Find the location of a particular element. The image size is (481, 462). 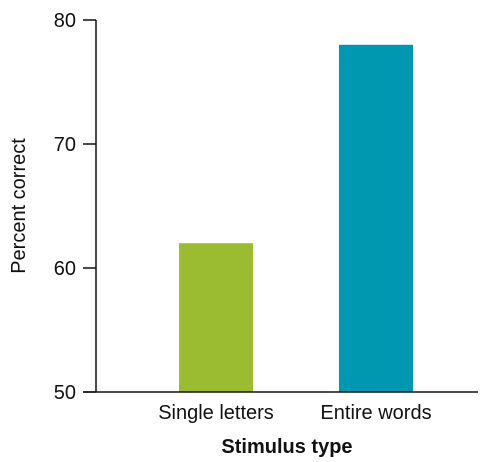

y-axis-title: Percent correct is located at coordinates (19, 206).